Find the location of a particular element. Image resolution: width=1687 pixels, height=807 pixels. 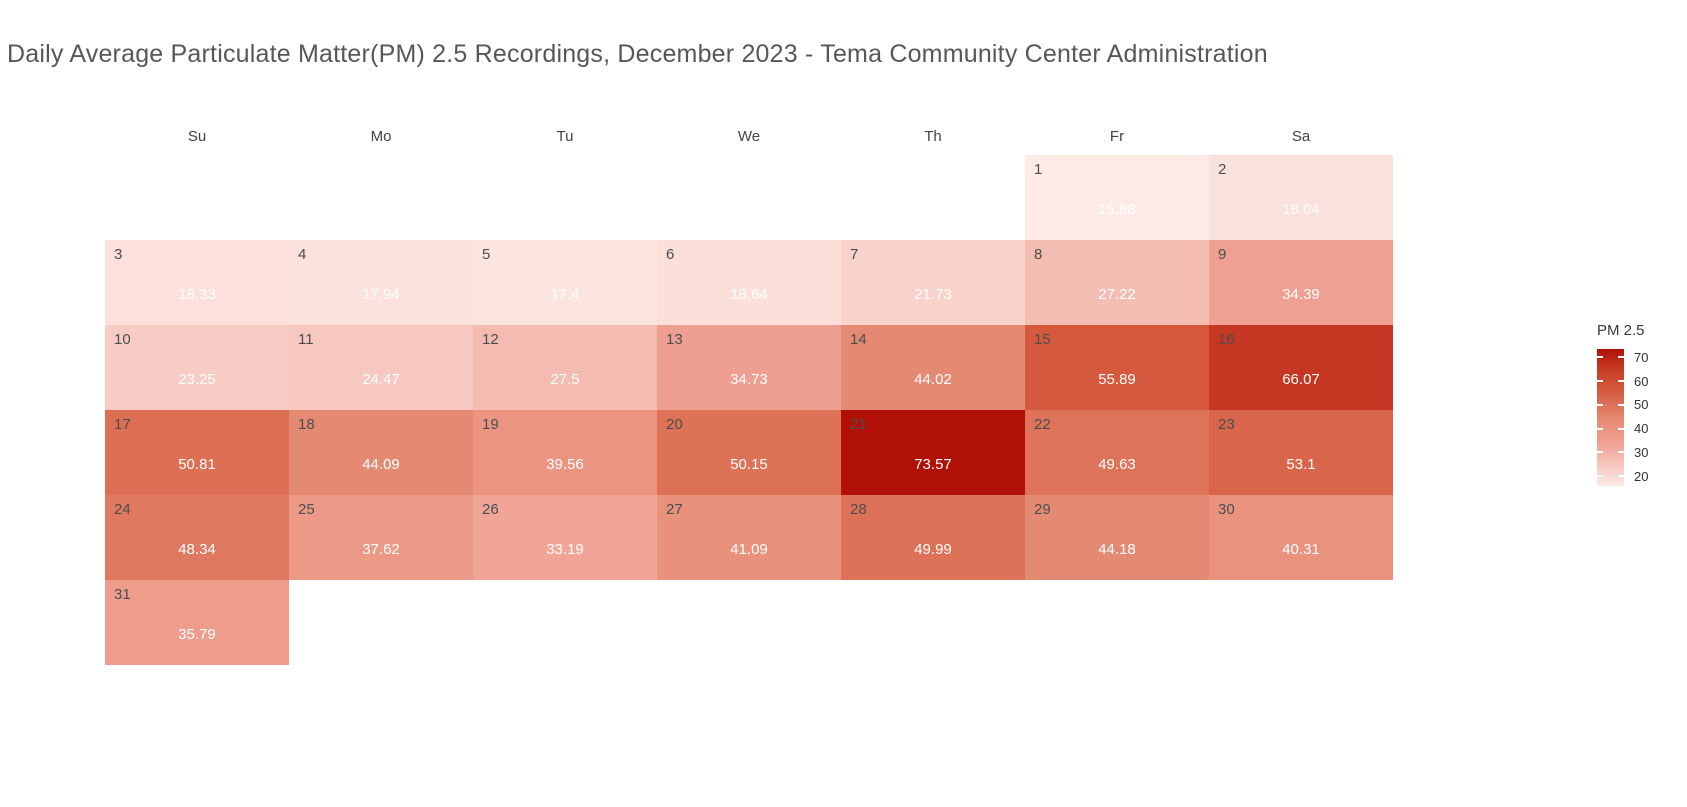

day-pm-value: 53.1 is located at coordinates (1301, 464).